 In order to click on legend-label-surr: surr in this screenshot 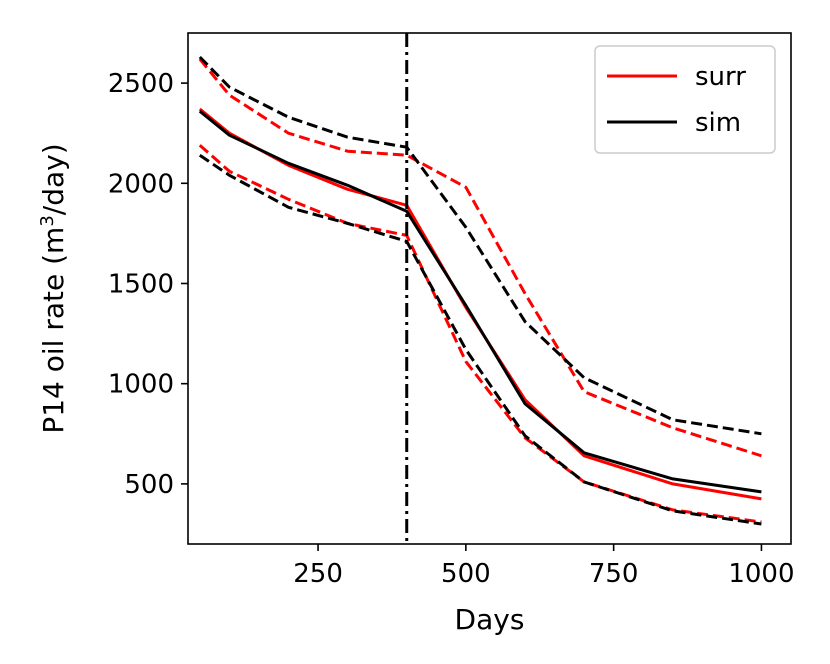, I will do `click(720, 77)`.